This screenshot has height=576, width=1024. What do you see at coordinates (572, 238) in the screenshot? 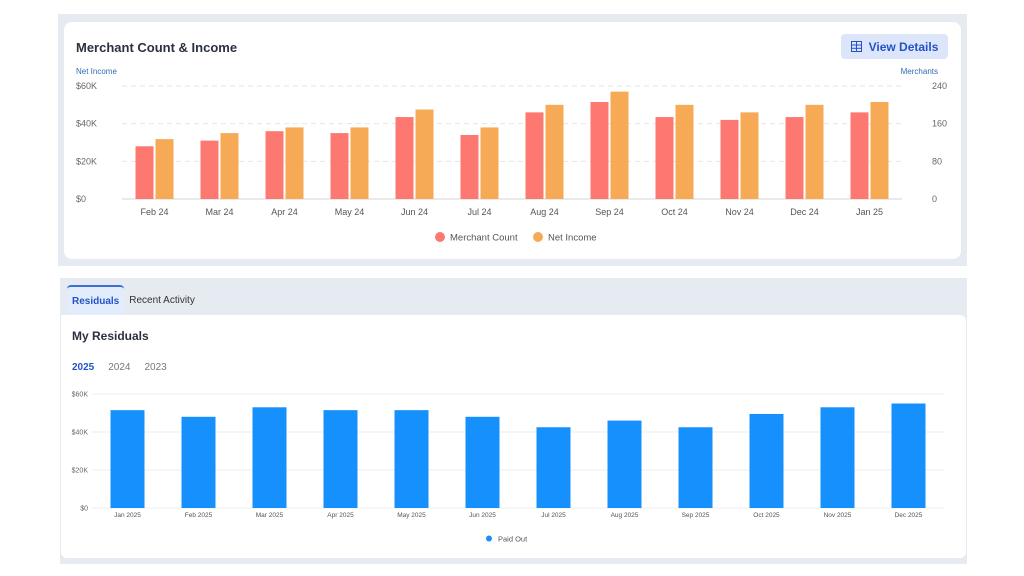
I see `legend-net-income-label: Net Income` at bounding box center [572, 238].